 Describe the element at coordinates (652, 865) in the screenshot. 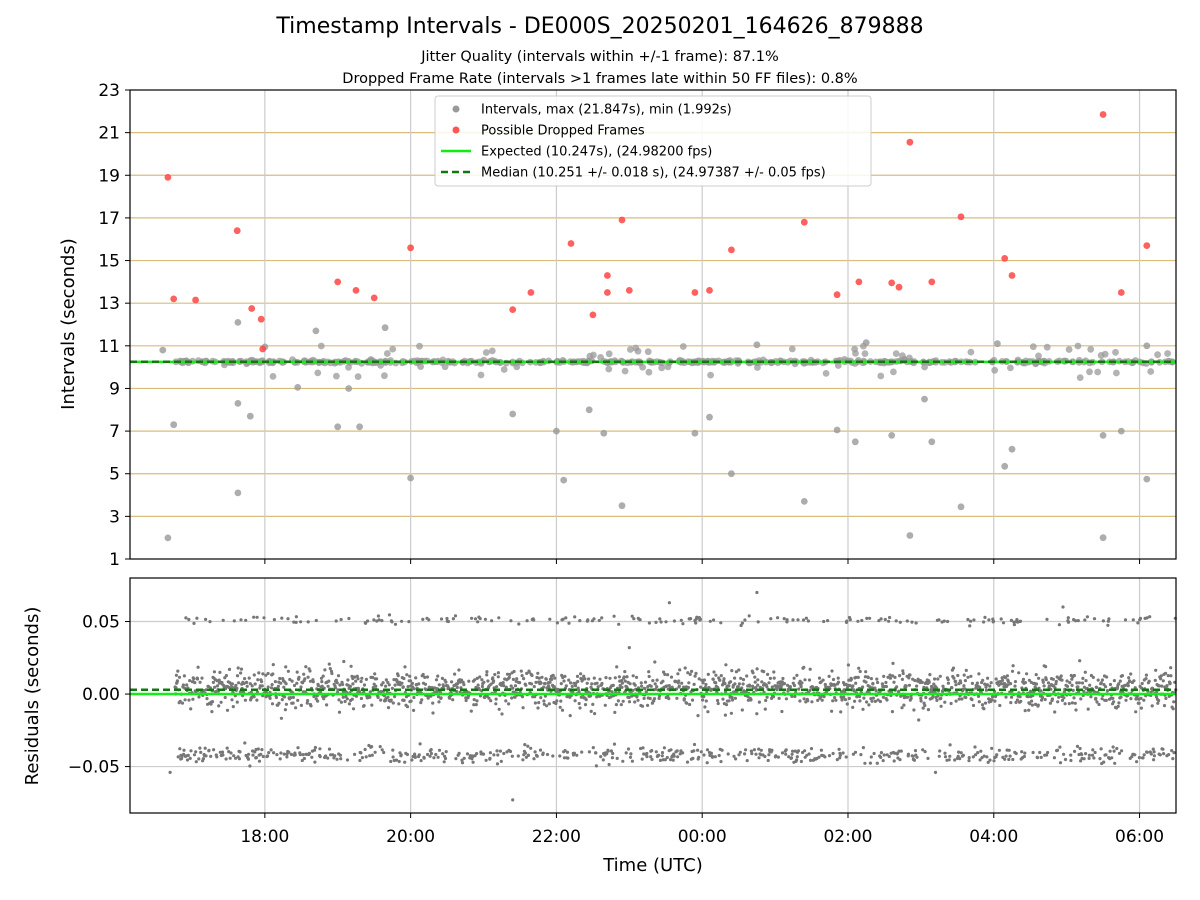

I see `x-axis-label: Time (UTC)` at that location.